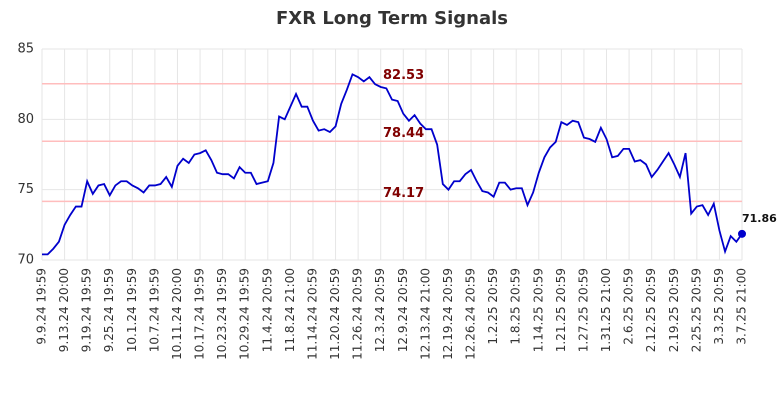  I want to click on x-tick-label: 3.3.25 20:59, so click(719, 306).